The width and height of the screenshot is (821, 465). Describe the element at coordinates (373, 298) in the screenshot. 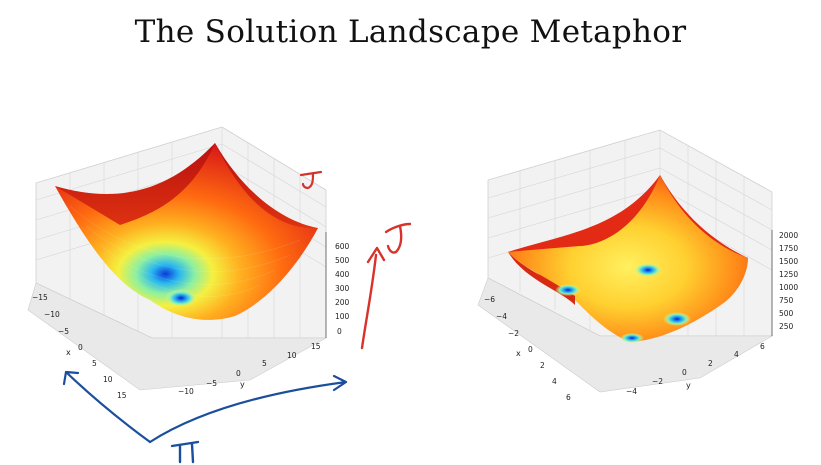

I see `red-arrow` at that location.